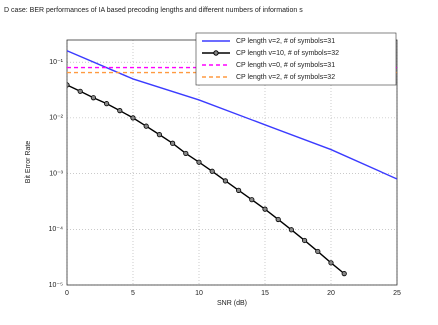  What do you see at coordinates (285, 65) in the screenshot?
I see `legend-label: CP length v=0, # of symbols=31` at bounding box center [285, 65].